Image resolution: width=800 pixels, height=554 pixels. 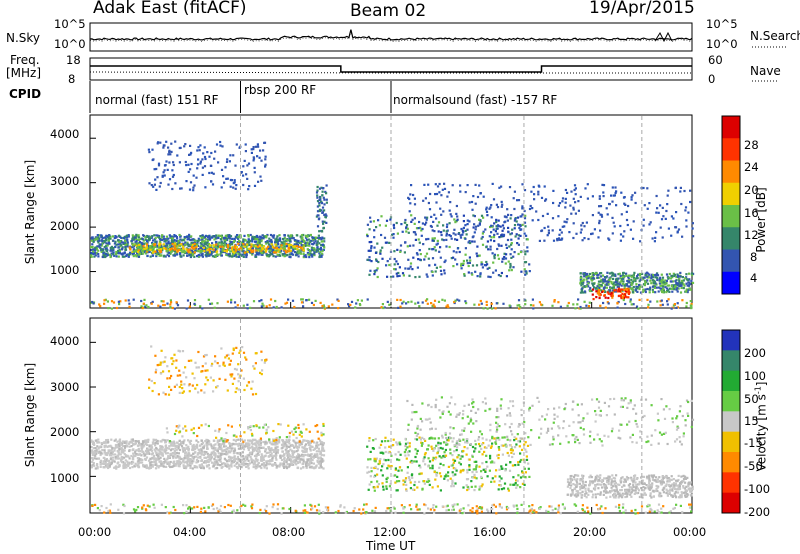 I want to click on noise-sky-trace, so click(x=391, y=35).